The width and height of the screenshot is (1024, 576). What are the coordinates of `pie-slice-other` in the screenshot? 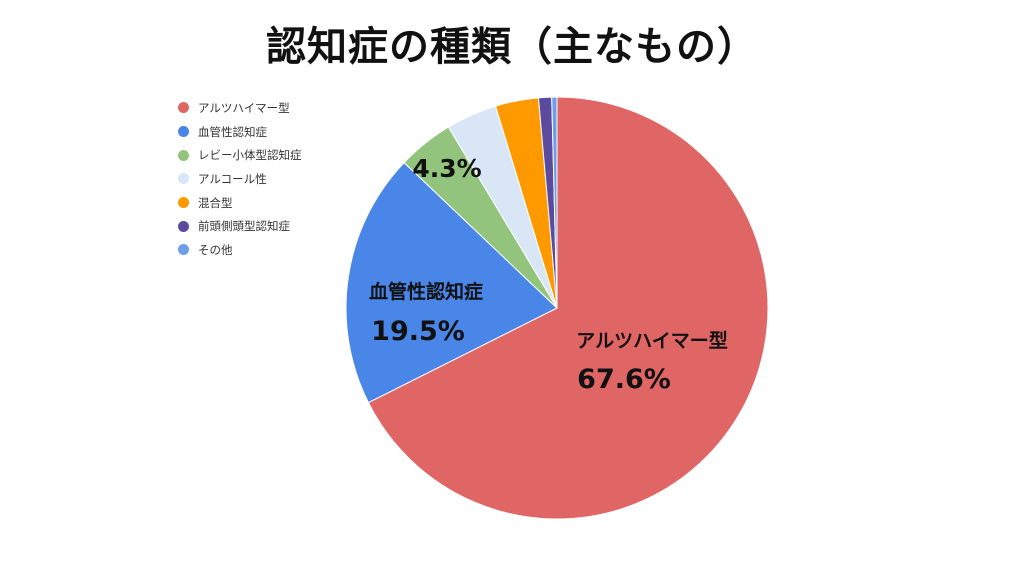 It's located at (554, 202).